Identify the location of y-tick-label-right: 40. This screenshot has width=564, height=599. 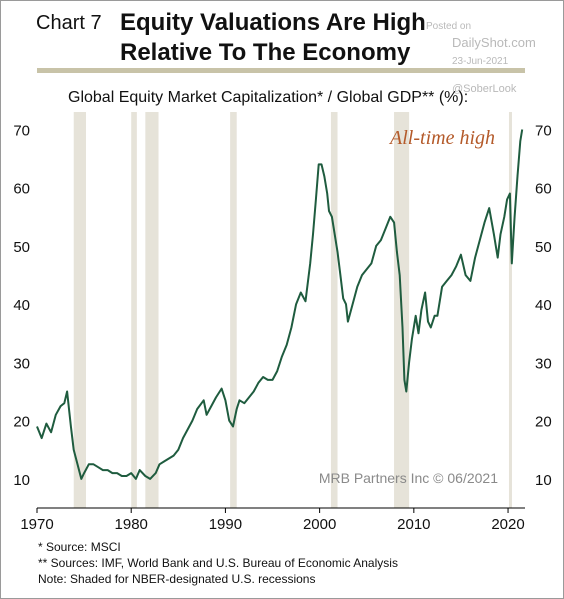
(543, 305).